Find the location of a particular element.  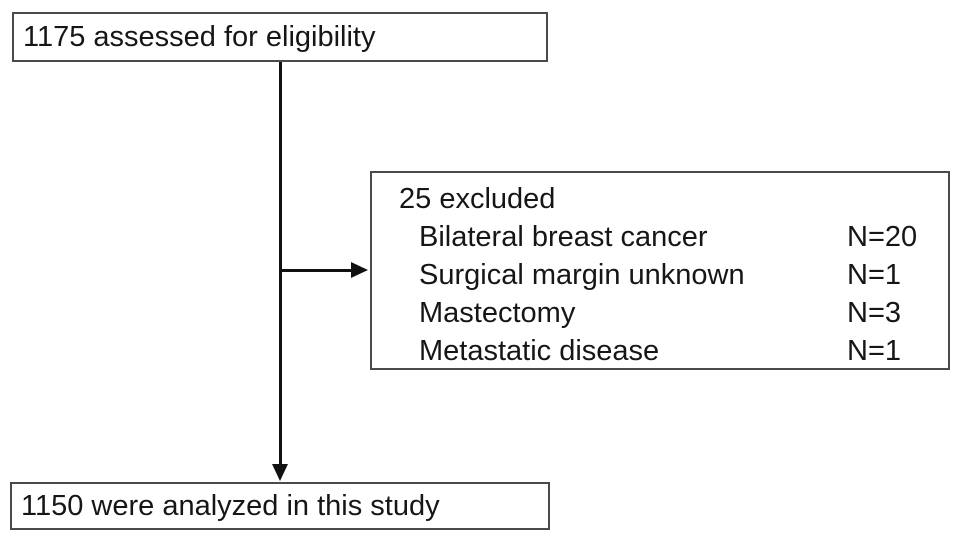

excluded-item-label: Metastatic disease is located at coordinates (539, 351).